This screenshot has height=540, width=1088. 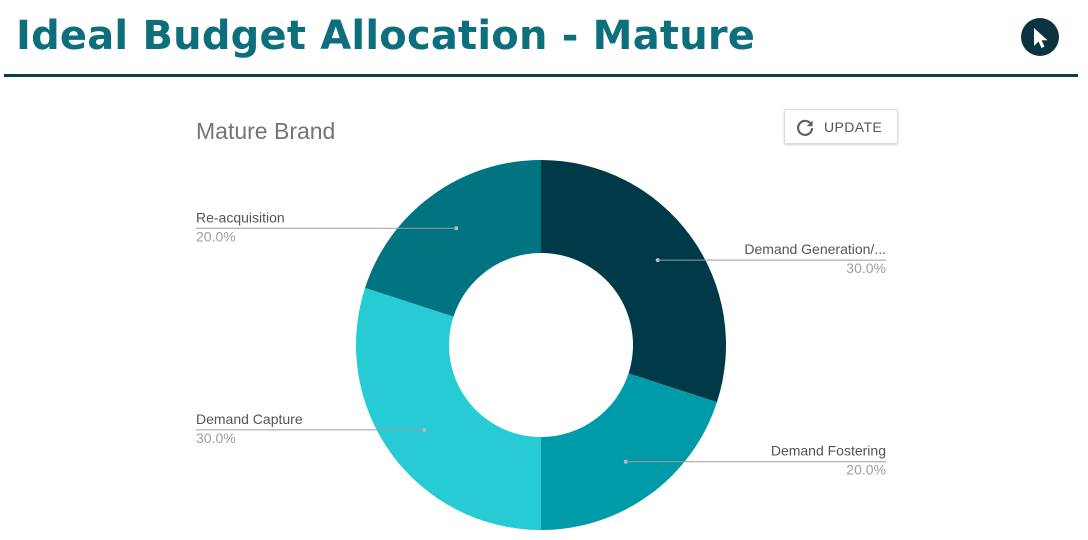 I want to click on slice-demand-generation, so click(x=633, y=281).